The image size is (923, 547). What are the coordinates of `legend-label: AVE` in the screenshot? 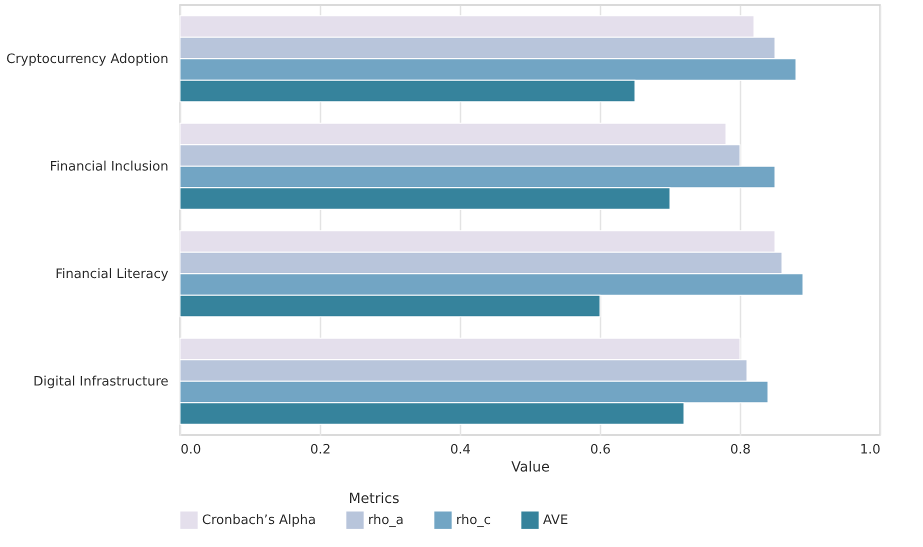 It's located at (555, 520).